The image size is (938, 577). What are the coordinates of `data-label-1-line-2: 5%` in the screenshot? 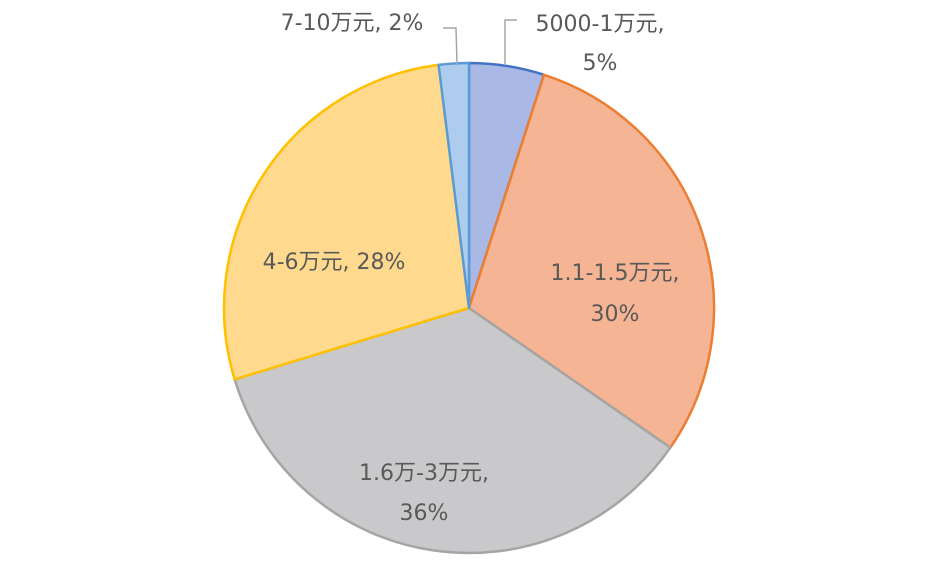 It's located at (600, 63).